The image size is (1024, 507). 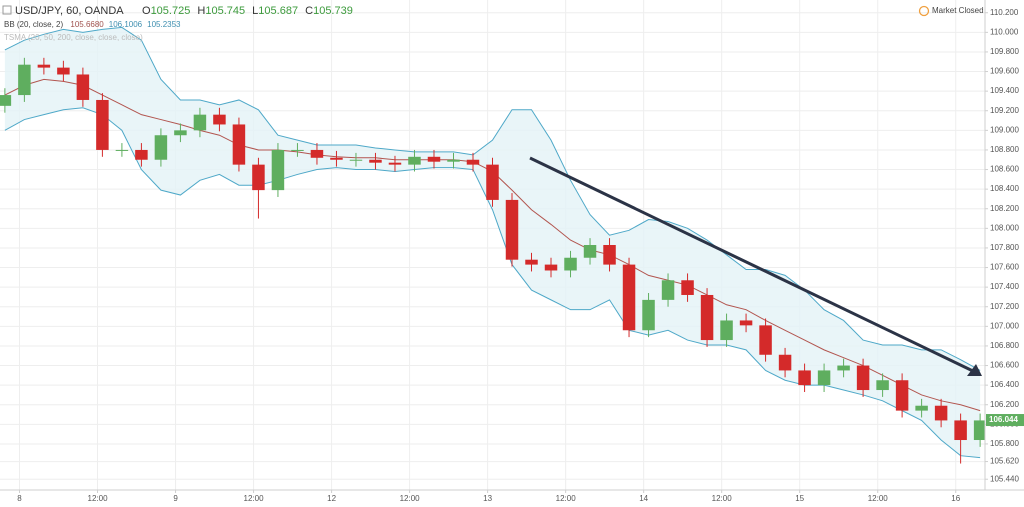 What do you see at coordinates (1004, 478) in the screenshot?
I see `y-tick-label: 105.440` at bounding box center [1004, 478].